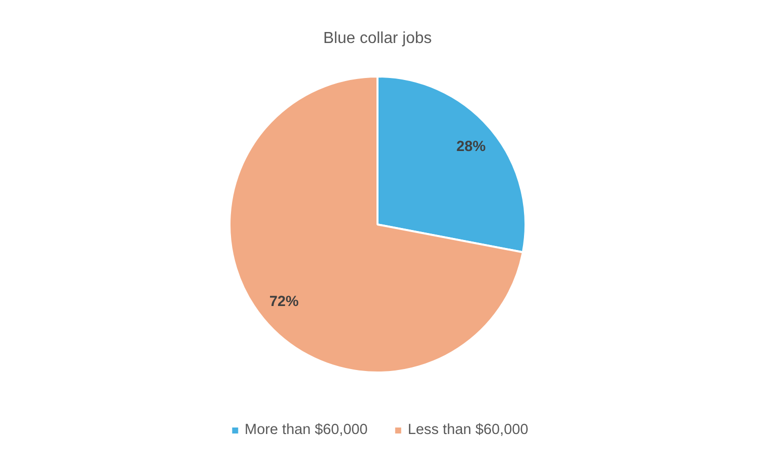 The image size is (758, 450). I want to click on legend-label: More than $60,000, so click(306, 430).